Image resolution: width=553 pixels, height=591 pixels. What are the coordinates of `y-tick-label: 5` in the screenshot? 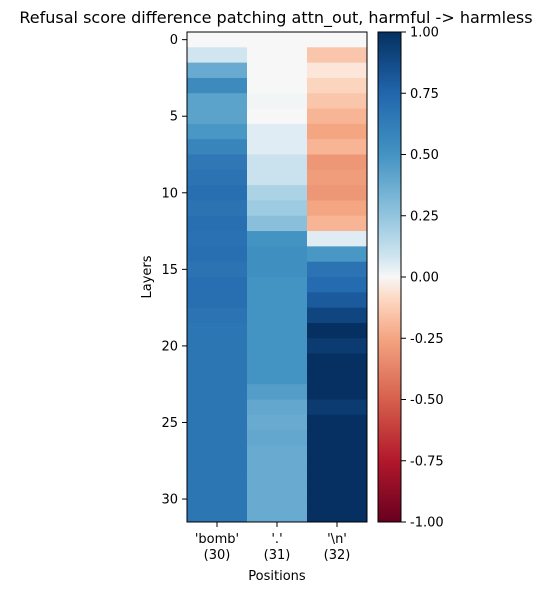 It's located at (174, 117).